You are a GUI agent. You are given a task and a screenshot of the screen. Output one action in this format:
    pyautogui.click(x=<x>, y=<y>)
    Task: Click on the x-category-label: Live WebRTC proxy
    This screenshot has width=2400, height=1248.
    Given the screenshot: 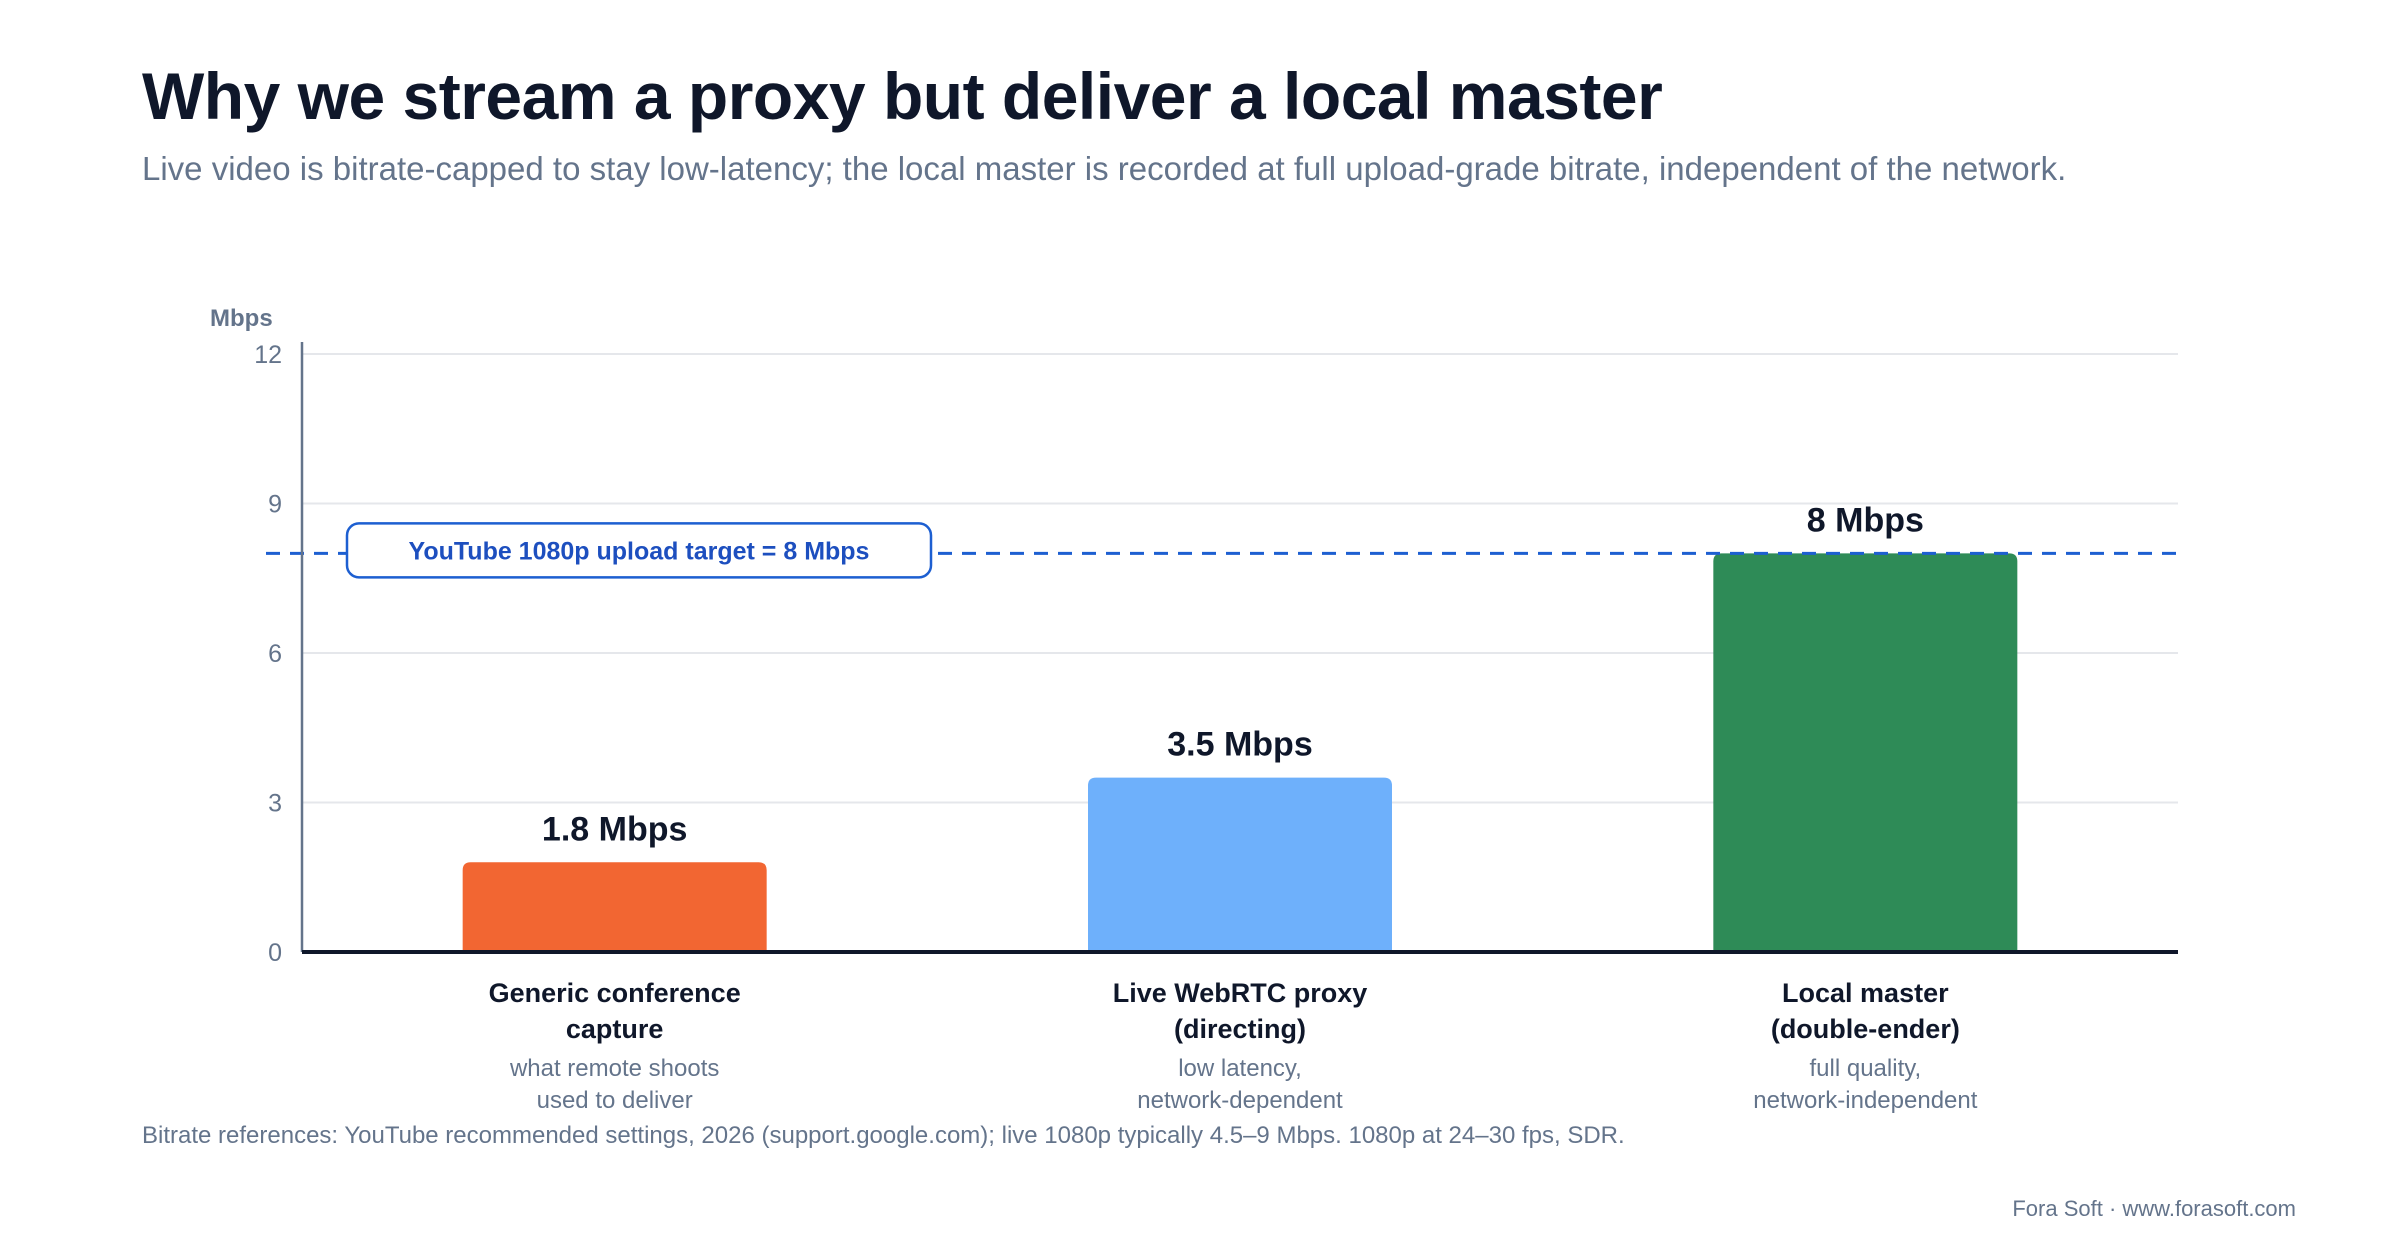 What is the action you would take?
    pyautogui.click(x=1240, y=993)
    